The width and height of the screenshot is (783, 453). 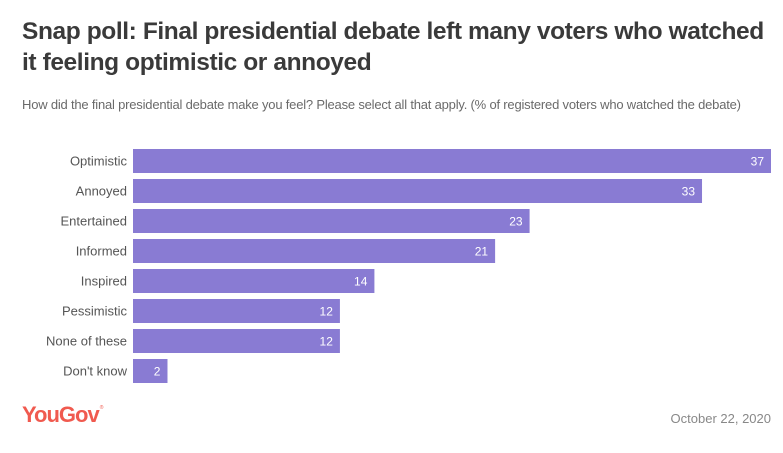 What do you see at coordinates (157, 372) in the screenshot?
I see `value-label: 2` at bounding box center [157, 372].